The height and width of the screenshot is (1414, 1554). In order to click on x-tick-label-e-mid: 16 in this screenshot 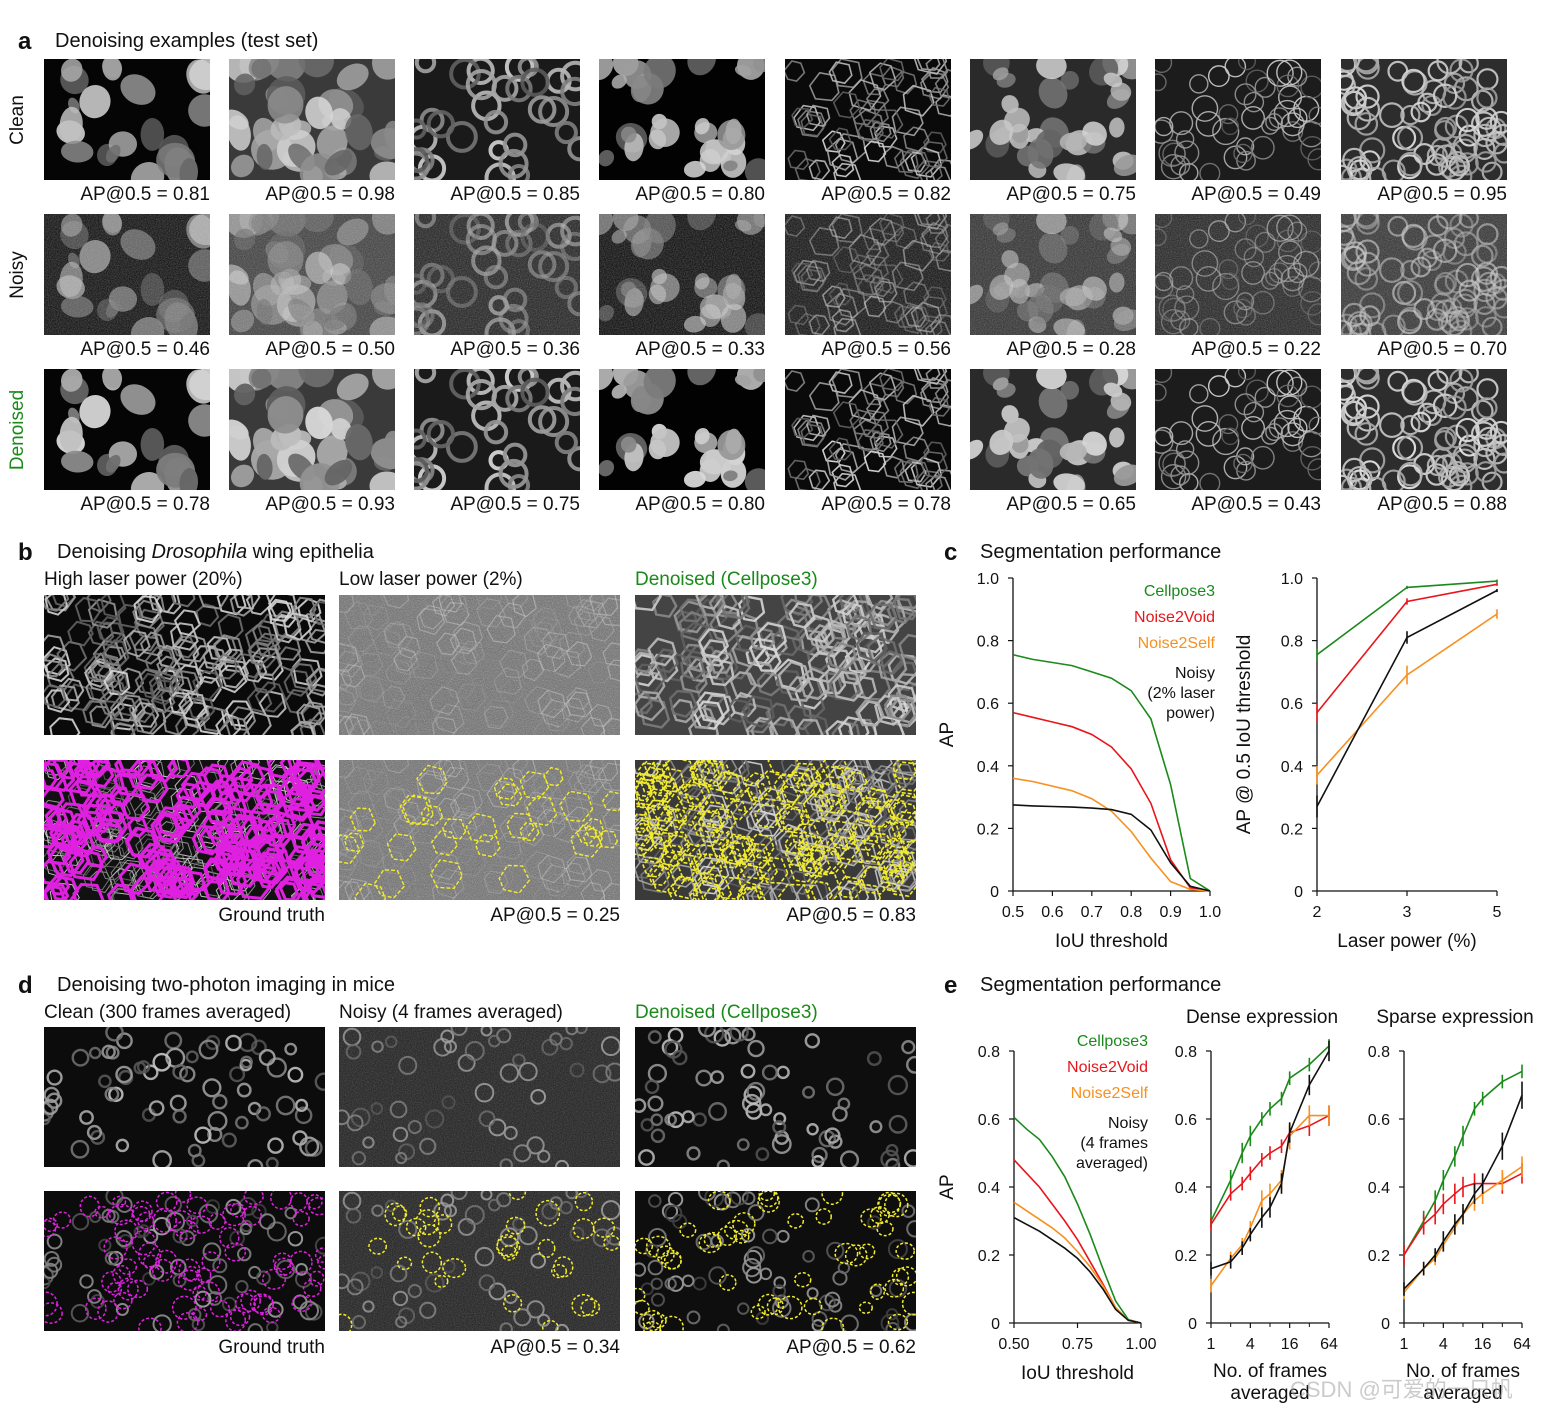, I will do `click(1290, 1344)`.